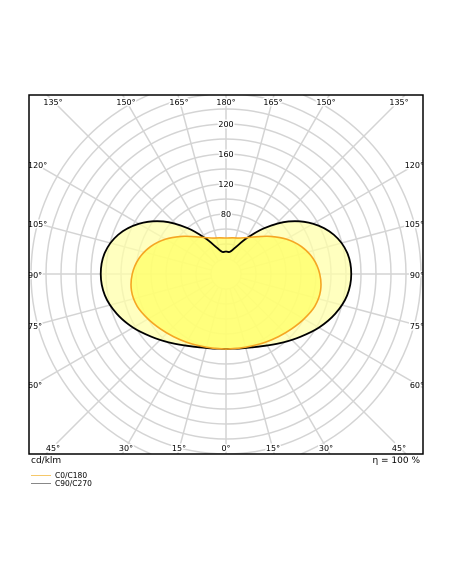 Image resolution: width=452 pixels, height=584 pixels. What do you see at coordinates (225, 102) in the screenshot?
I see `angle-label-top: 180°` at bounding box center [225, 102].